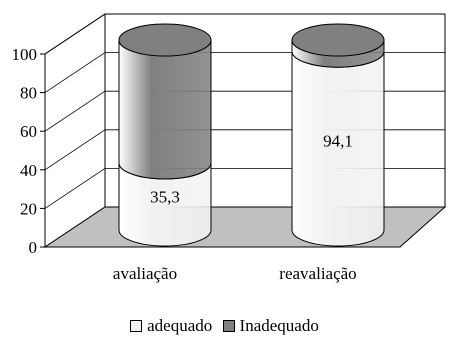 This screenshot has width=449, height=340. I want to click on side-wall, so click(75, 130).